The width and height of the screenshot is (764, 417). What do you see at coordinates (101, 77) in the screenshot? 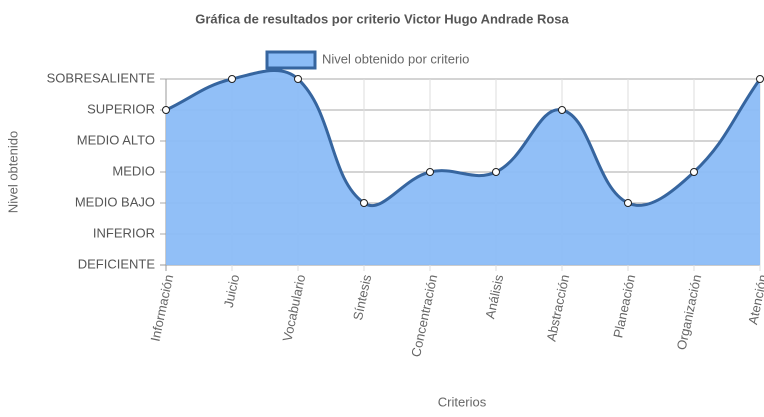
I see `y-tick-label: SOBRESALIENTE` at bounding box center [101, 77].